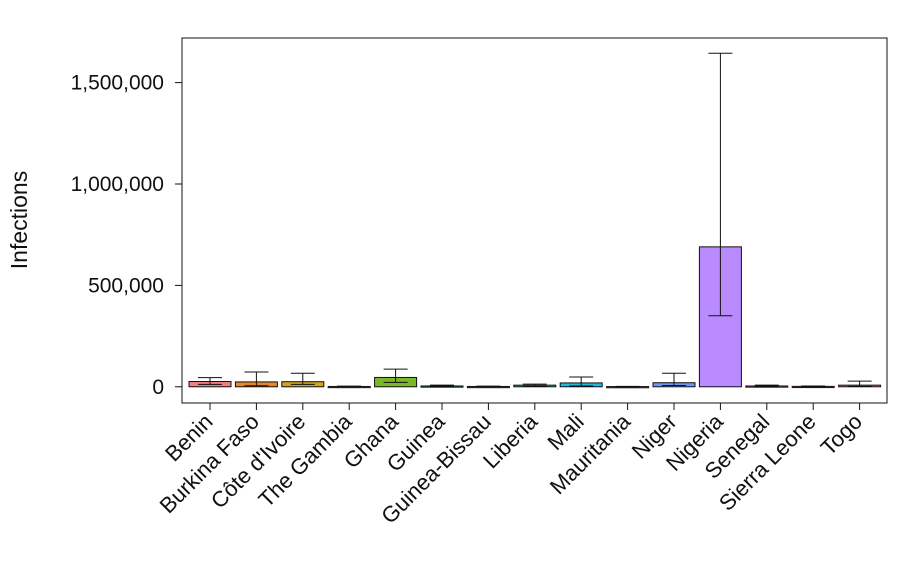 Image resolution: width=906 pixels, height=577 pixels. What do you see at coordinates (510, 440) in the screenshot?
I see `x-tick-label: Liberia` at bounding box center [510, 440].